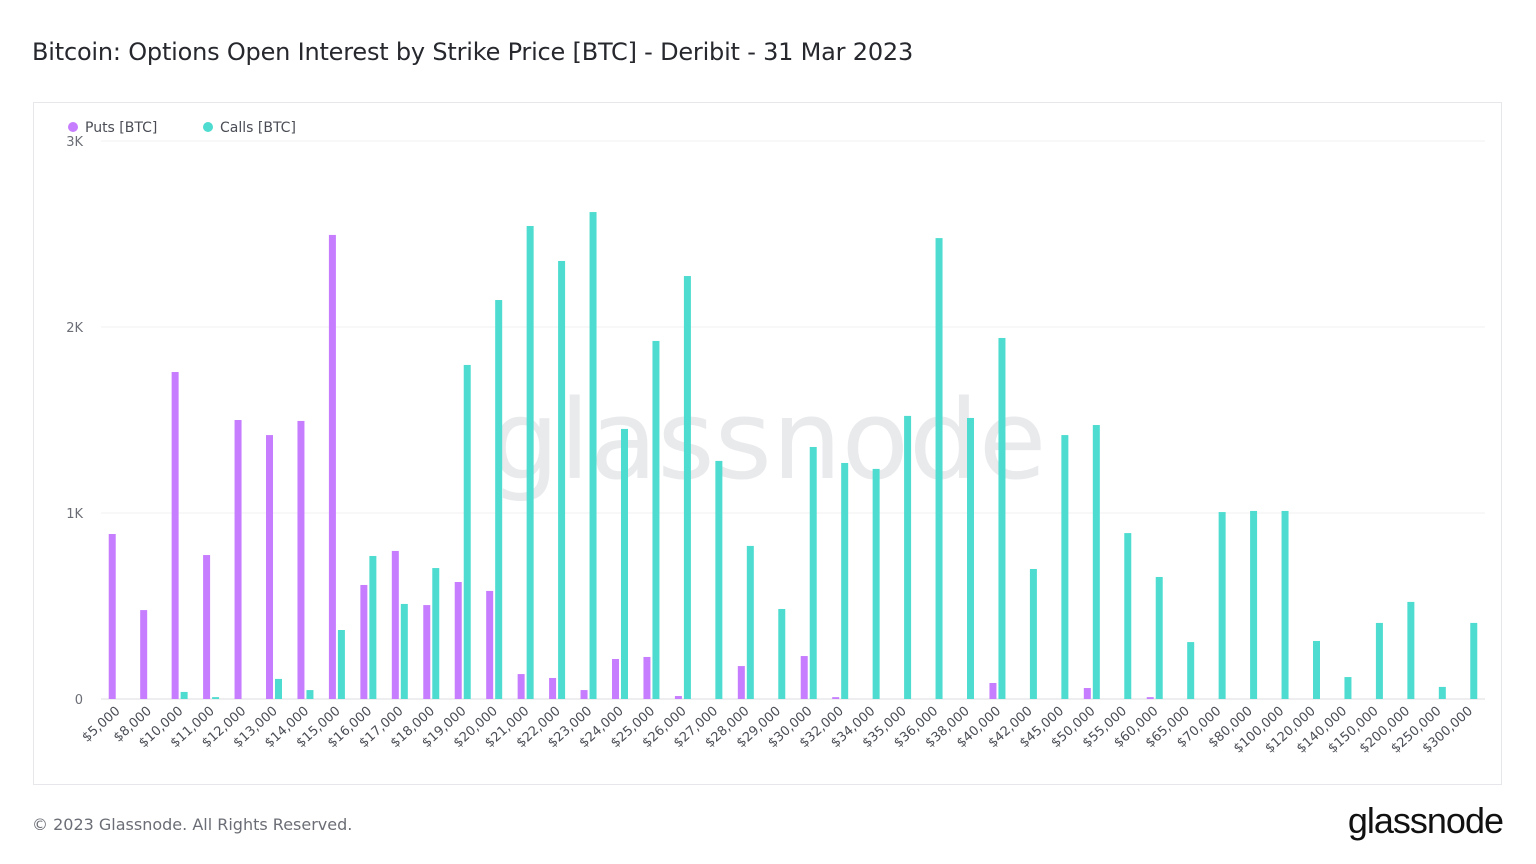 This screenshot has width=1536, height=864. Describe the element at coordinates (258, 128) in the screenshot. I see `legend-label: Calls [BTC]` at that location.